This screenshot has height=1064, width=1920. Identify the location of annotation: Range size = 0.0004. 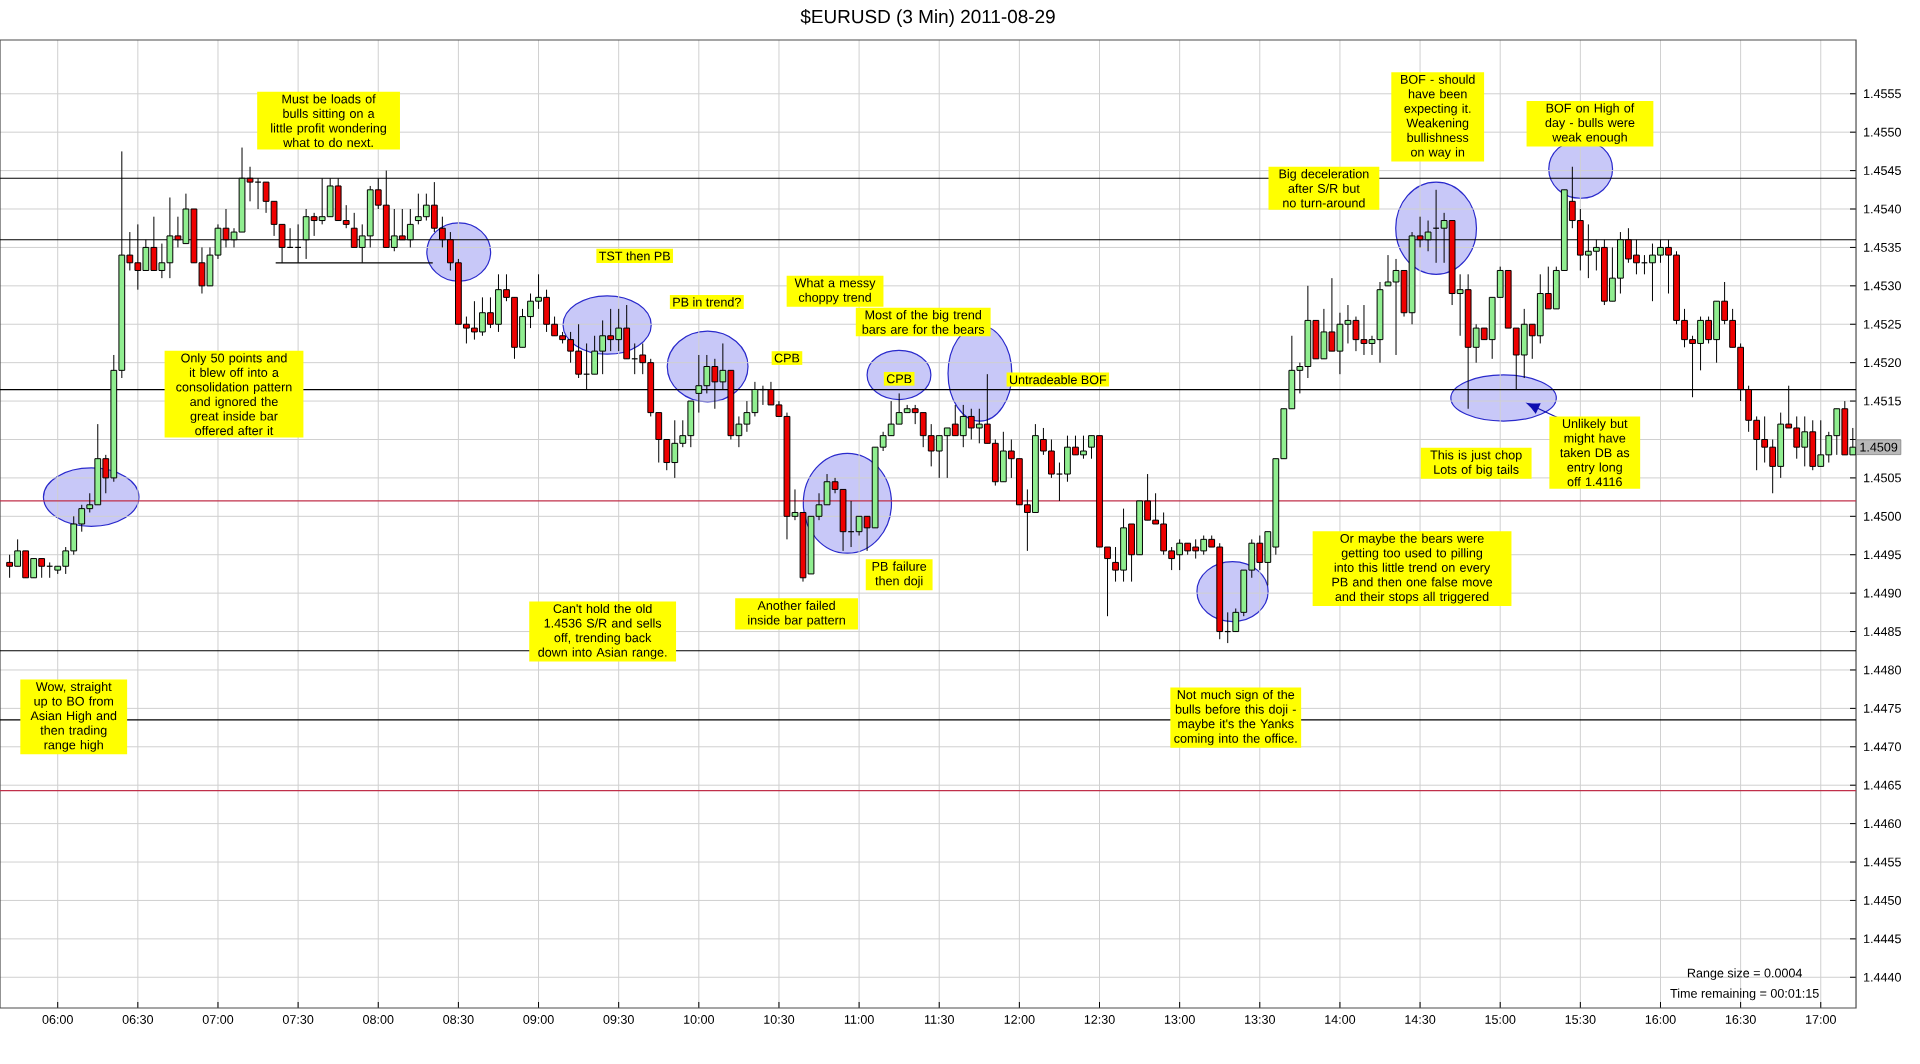
(1745, 974).